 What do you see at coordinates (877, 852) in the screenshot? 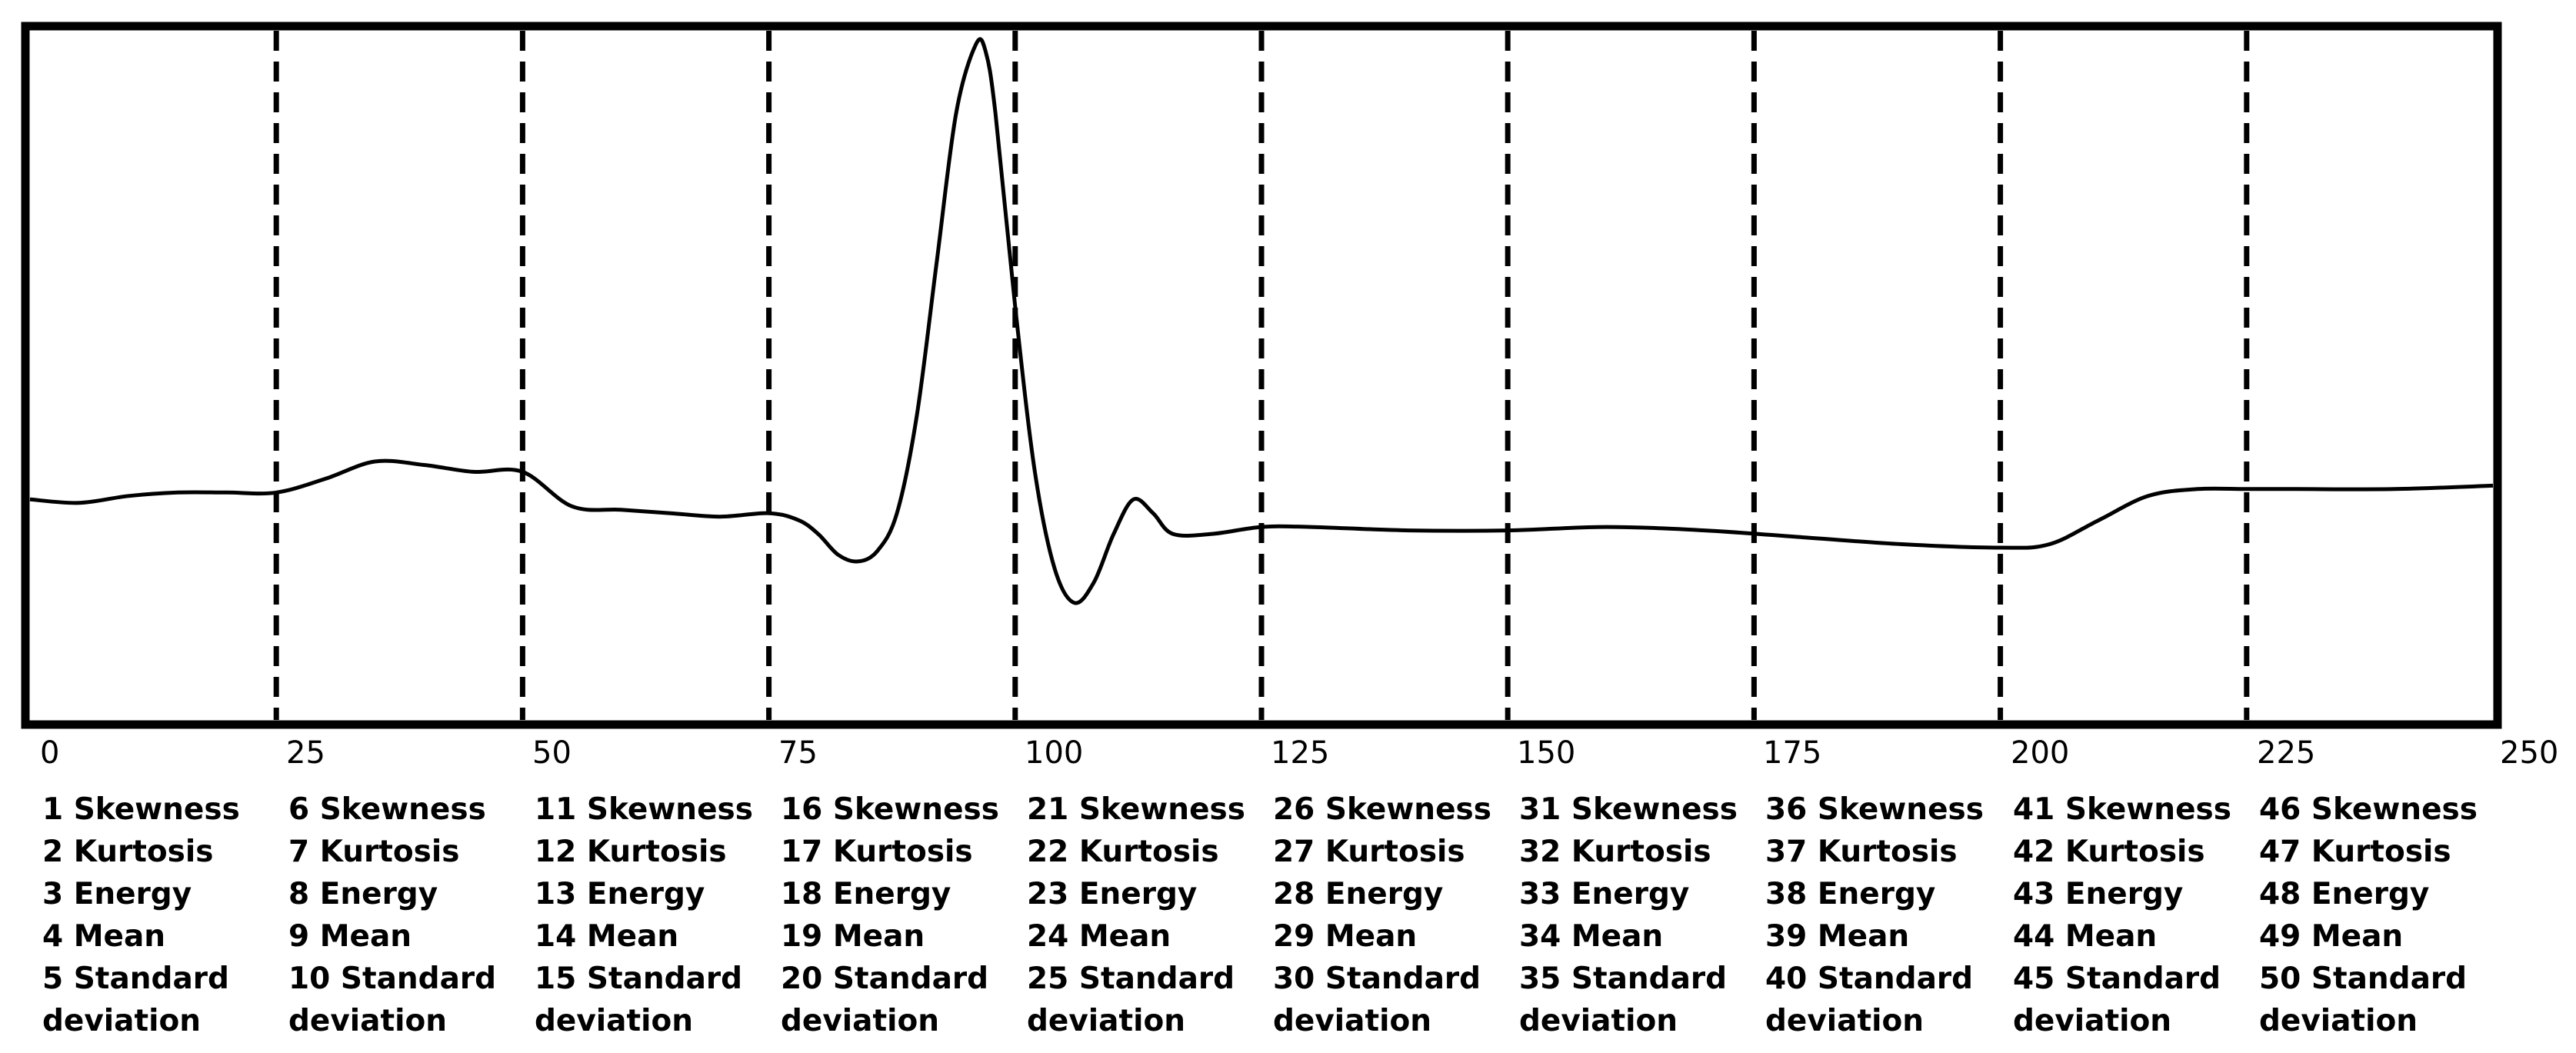
I see `feature-item: 17 Kurtosis` at bounding box center [877, 852].